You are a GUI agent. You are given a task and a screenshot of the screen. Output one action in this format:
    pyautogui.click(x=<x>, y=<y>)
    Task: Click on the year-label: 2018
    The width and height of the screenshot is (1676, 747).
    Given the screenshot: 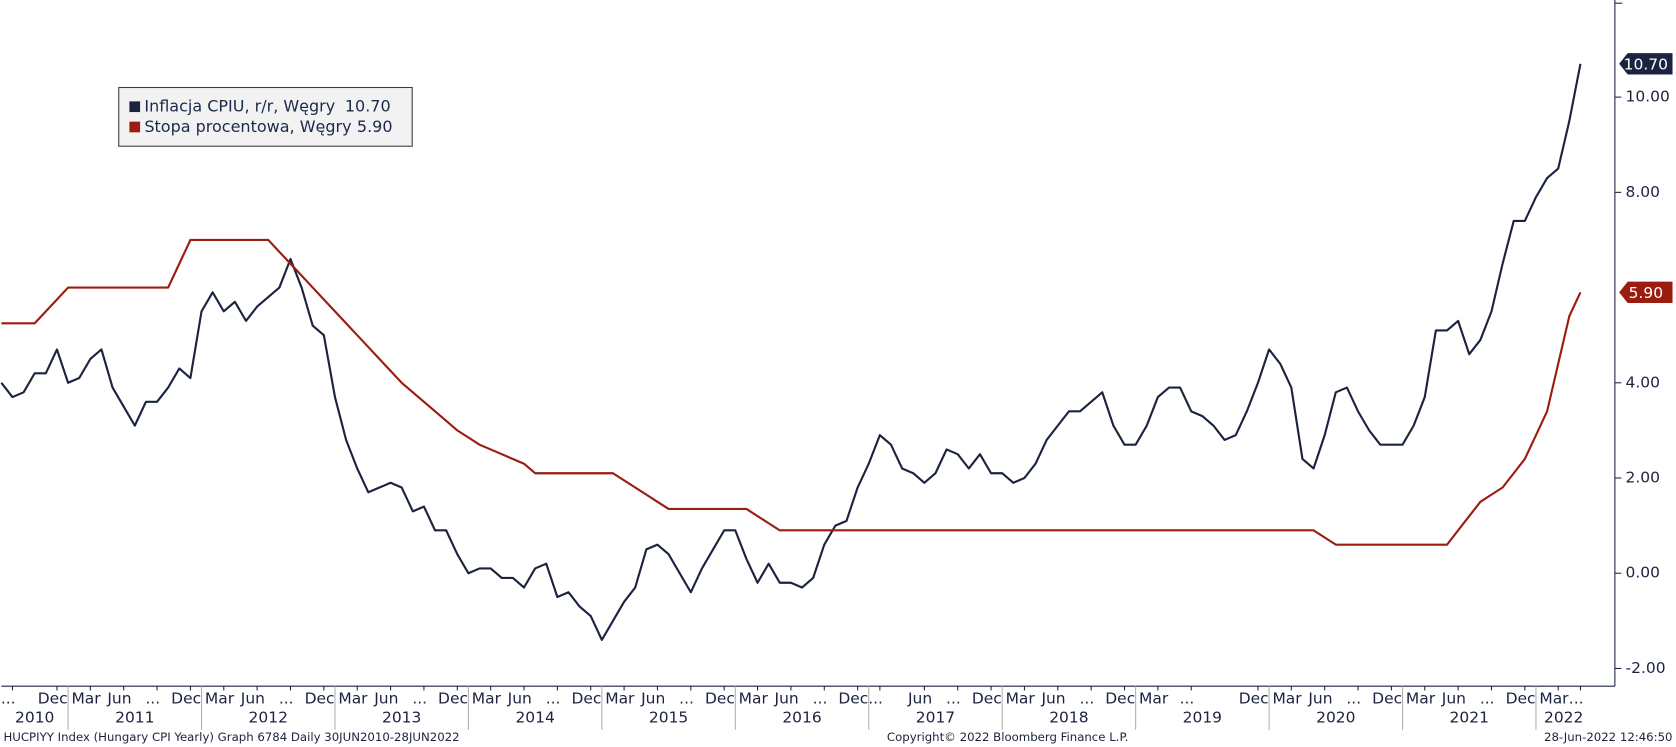 What is the action you would take?
    pyautogui.click(x=1068, y=718)
    